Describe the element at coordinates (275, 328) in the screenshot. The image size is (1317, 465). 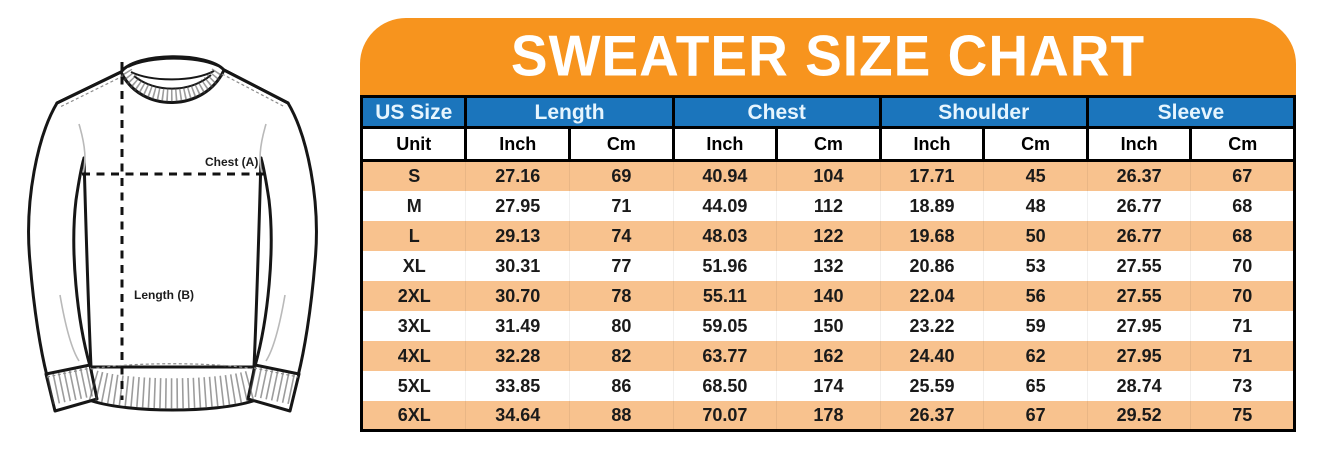
I see `right-sleeve-crease` at that location.